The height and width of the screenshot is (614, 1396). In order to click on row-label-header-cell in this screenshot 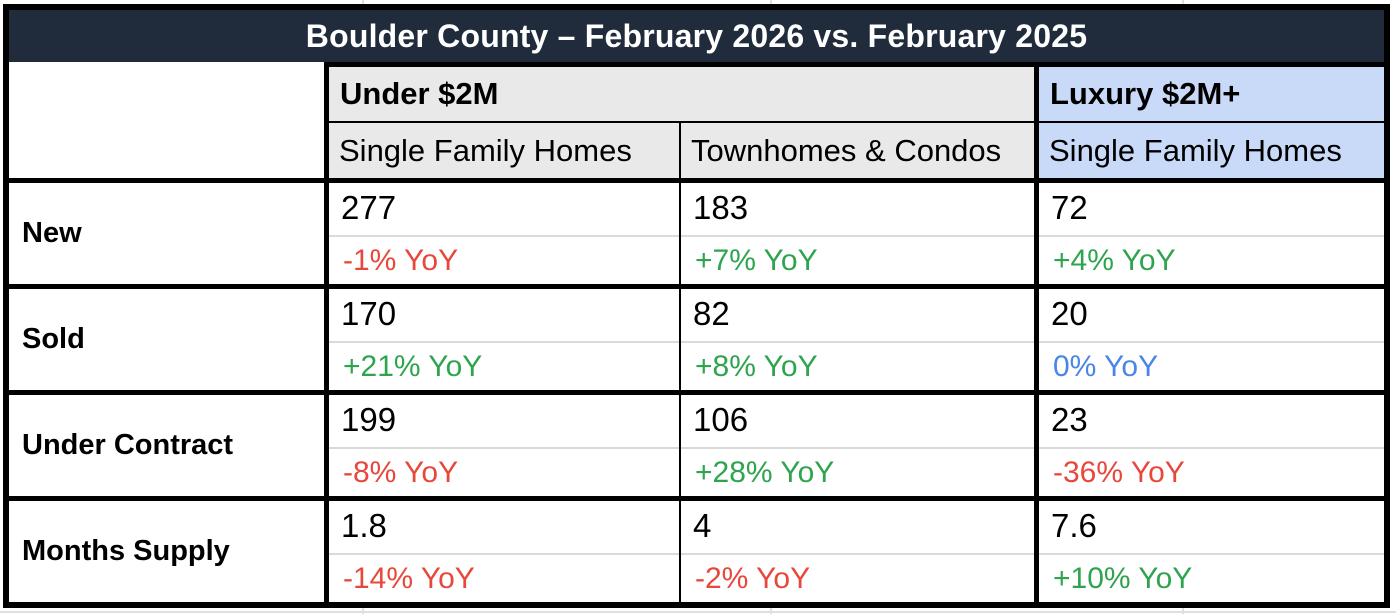, I will do `click(169, 120)`.